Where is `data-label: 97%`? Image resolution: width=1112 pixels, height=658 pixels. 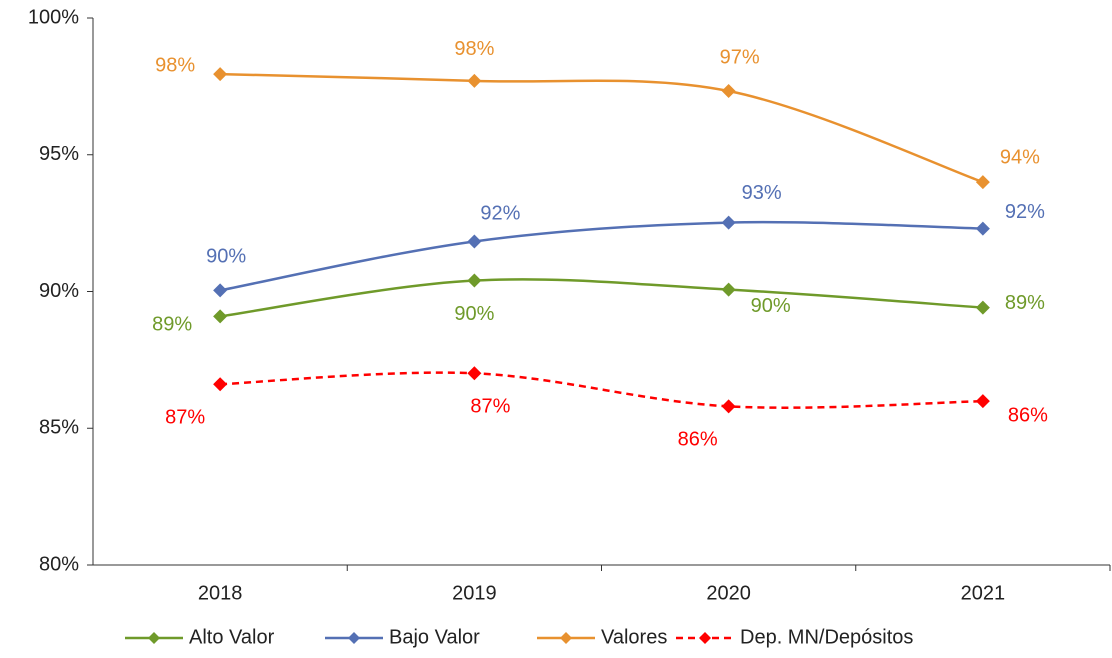 data-label: 97% is located at coordinates (740, 57).